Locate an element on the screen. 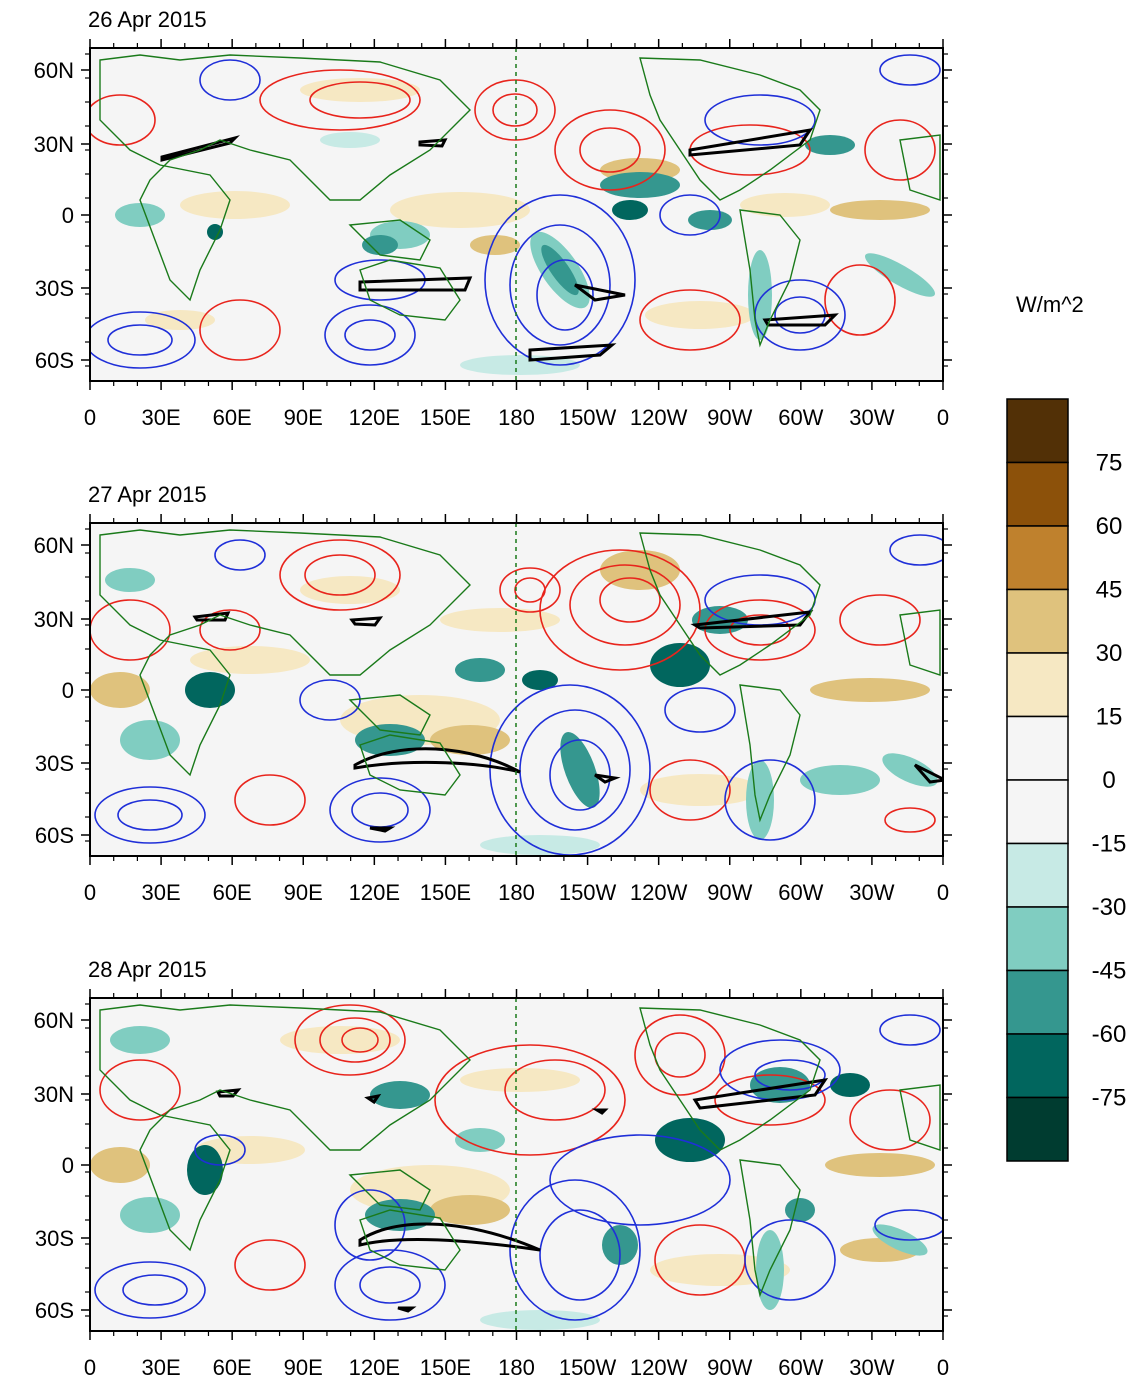  colorbar-labels: 75 60 45 30 15 0 -15 -30 -45 -60 -75 is located at coordinates (1109, 781).